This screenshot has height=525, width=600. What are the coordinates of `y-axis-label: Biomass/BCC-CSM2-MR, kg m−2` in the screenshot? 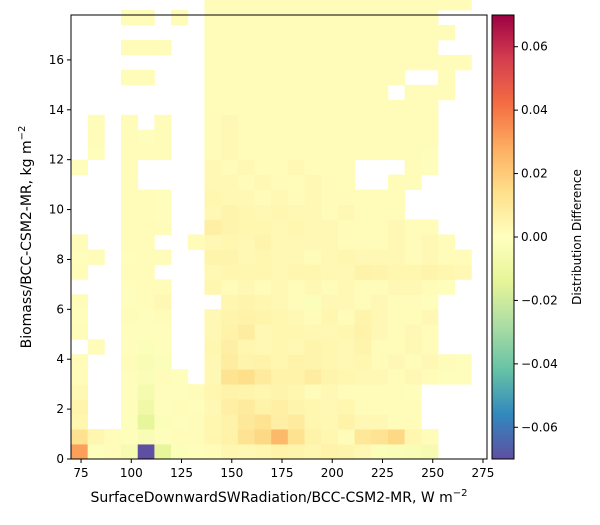 It's located at (26, 237).